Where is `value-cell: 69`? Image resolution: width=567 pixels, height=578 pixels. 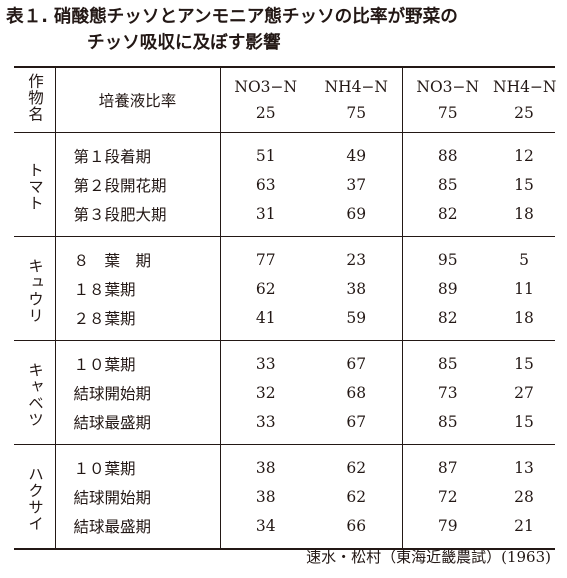
value-cell: 69 is located at coordinates (357, 218).